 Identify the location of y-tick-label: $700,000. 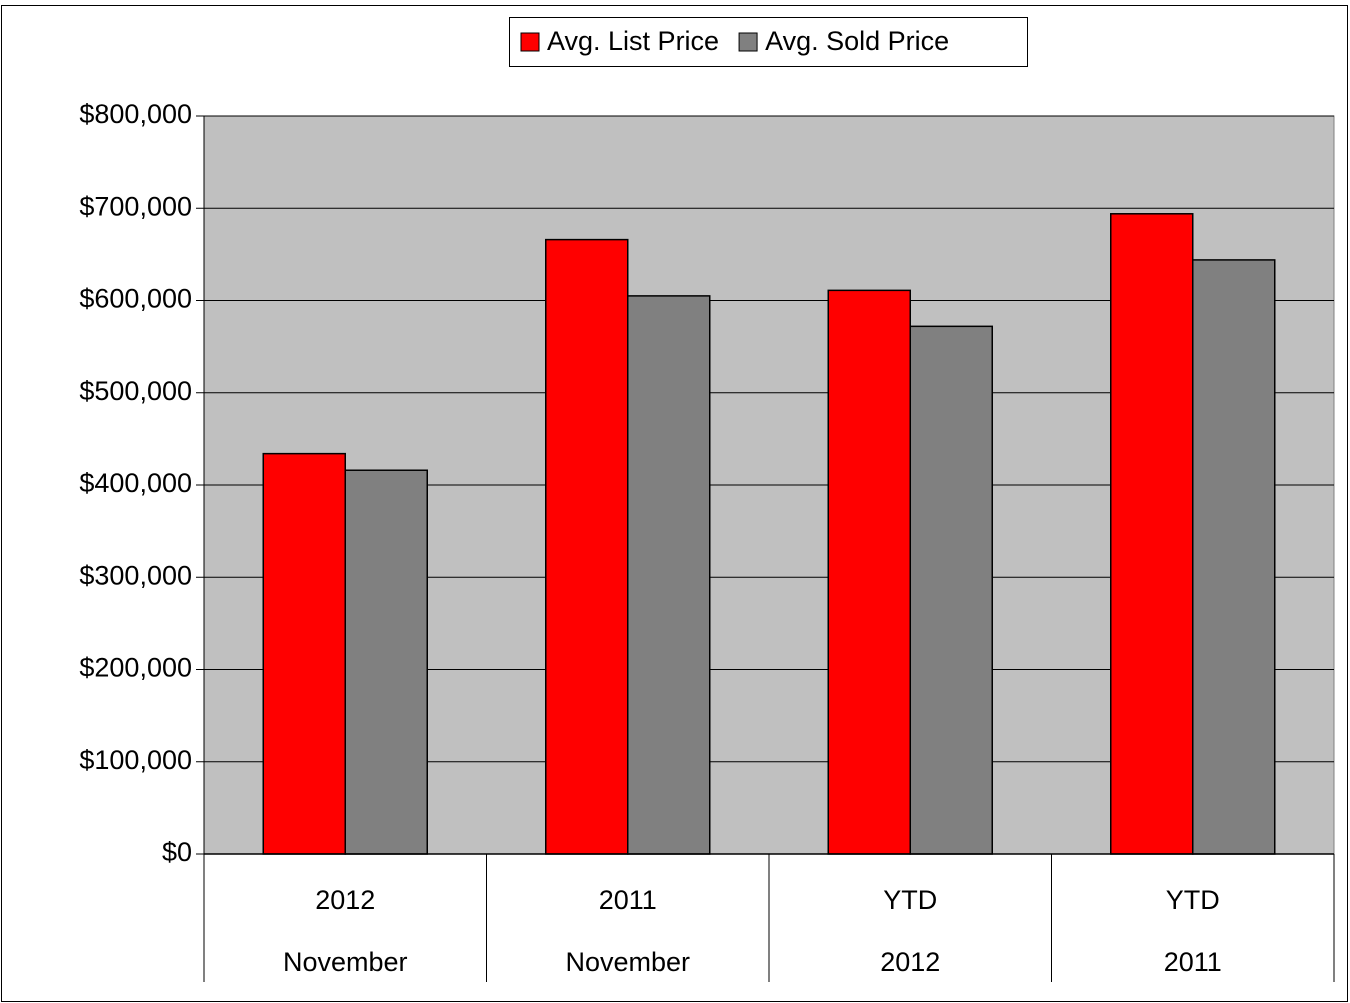
(135, 206).